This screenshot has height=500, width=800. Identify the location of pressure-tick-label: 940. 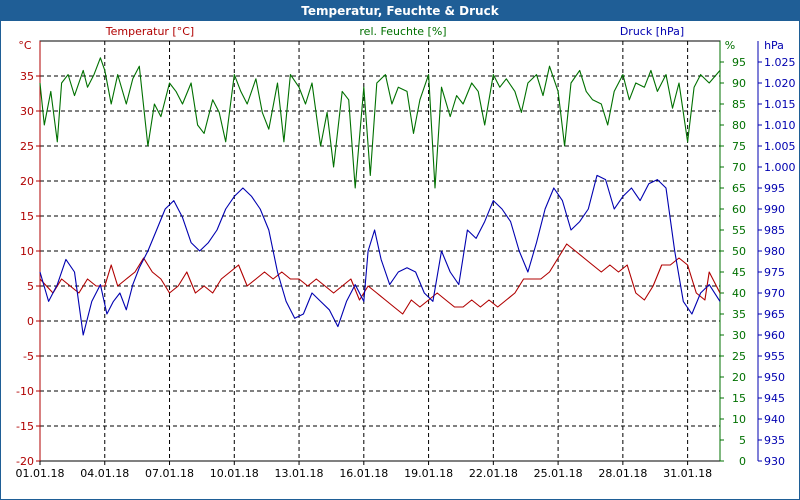
(774, 419).